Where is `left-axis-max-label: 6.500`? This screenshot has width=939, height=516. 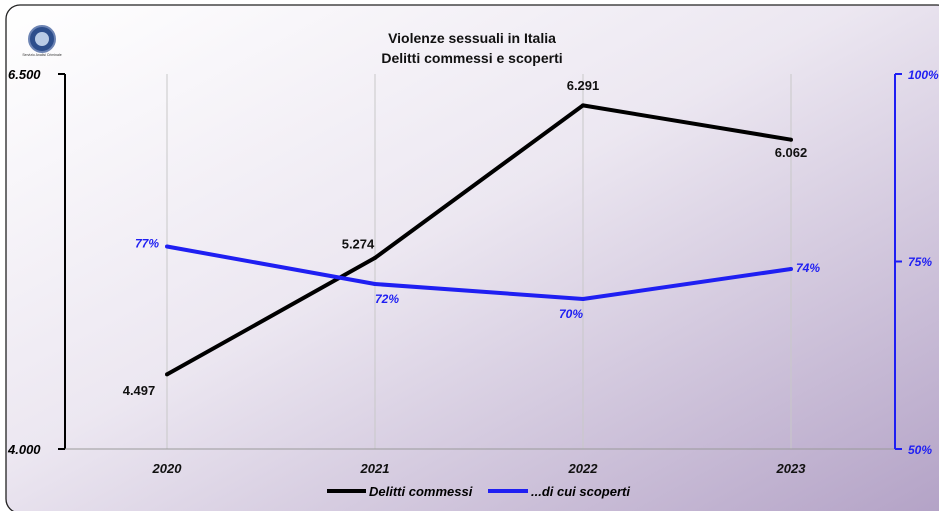 left-axis-max-label: 6.500 is located at coordinates (24, 74).